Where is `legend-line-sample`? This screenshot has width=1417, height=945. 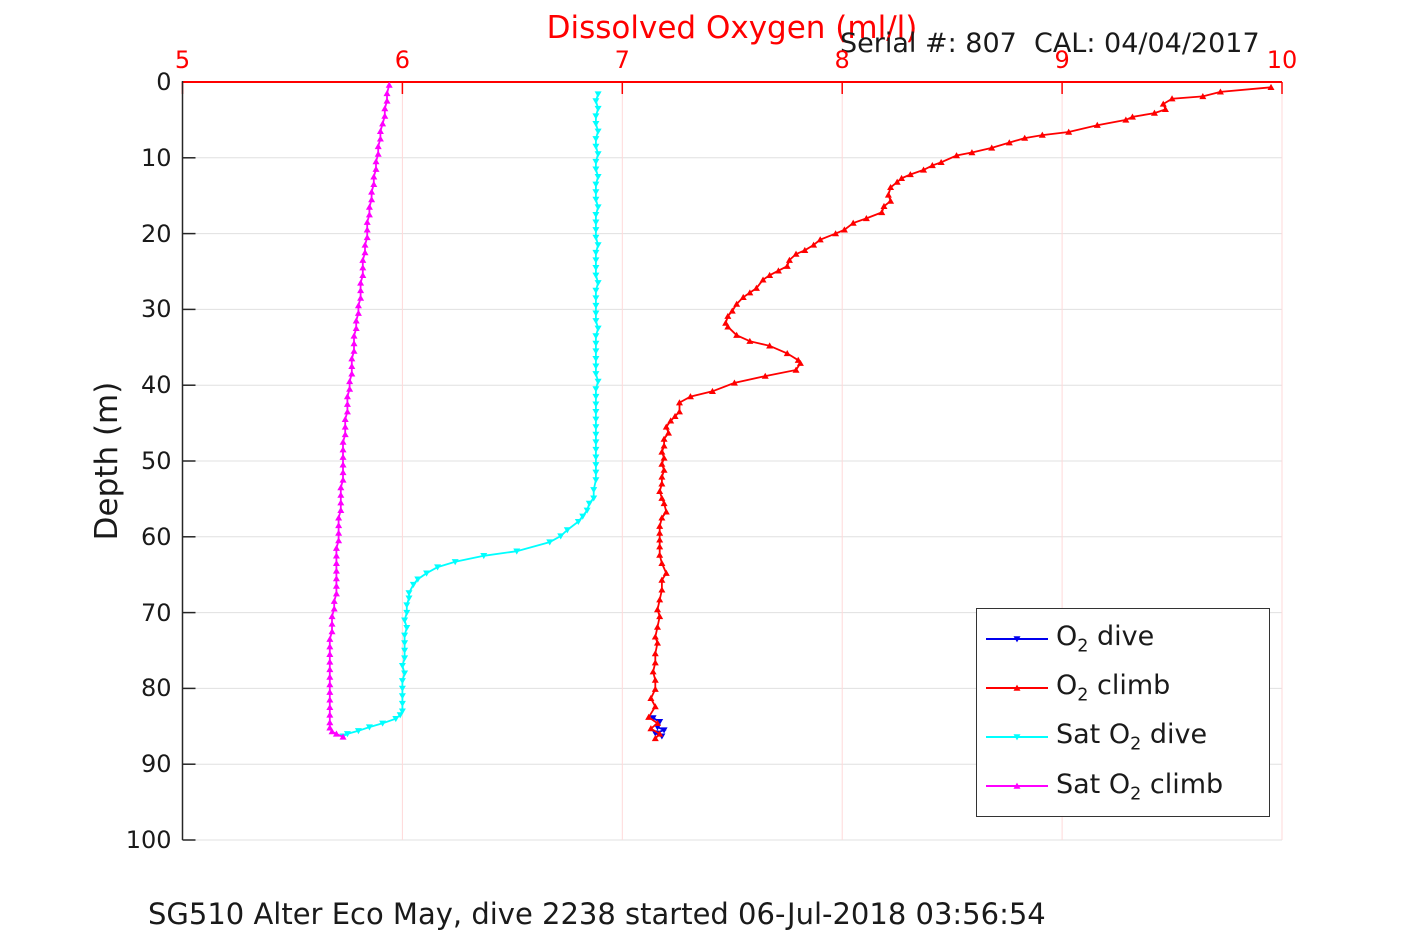
legend-line-sample is located at coordinates (1017, 639).